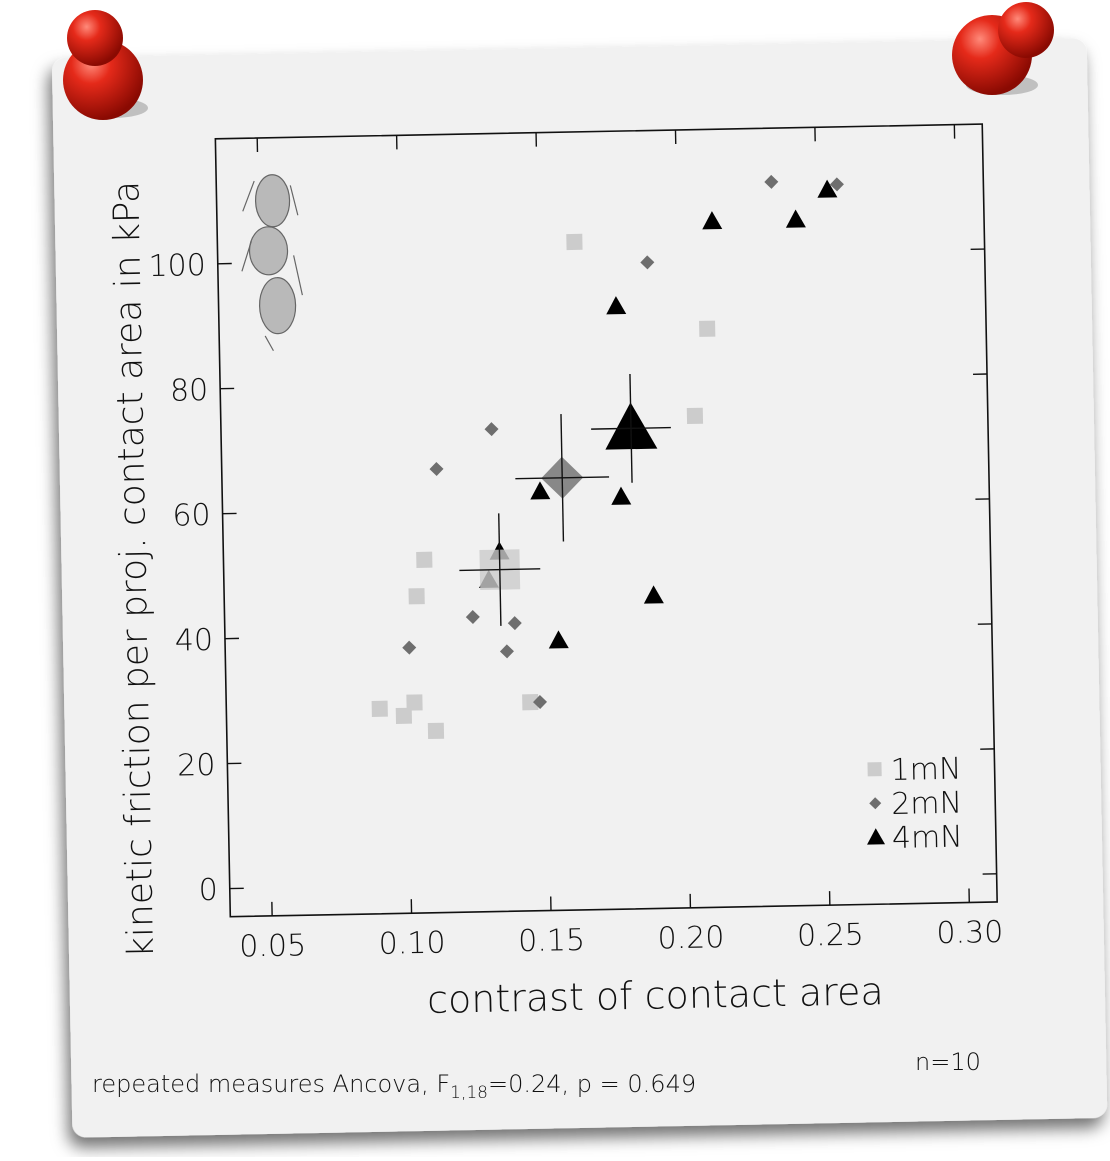  I want to click on y-tick-label: 40, so click(193, 641).